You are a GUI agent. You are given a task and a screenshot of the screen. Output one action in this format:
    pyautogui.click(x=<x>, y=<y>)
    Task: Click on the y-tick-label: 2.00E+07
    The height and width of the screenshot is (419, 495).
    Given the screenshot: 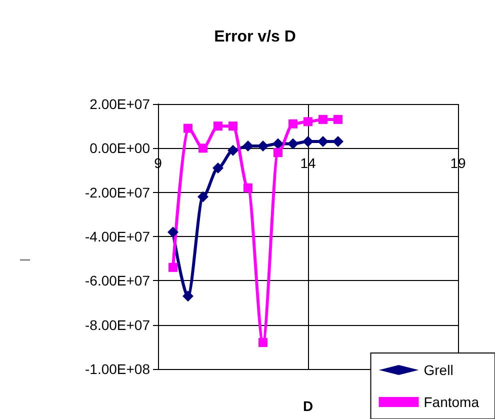 What is the action you would take?
    pyautogui.click(x=120, y=104)
    